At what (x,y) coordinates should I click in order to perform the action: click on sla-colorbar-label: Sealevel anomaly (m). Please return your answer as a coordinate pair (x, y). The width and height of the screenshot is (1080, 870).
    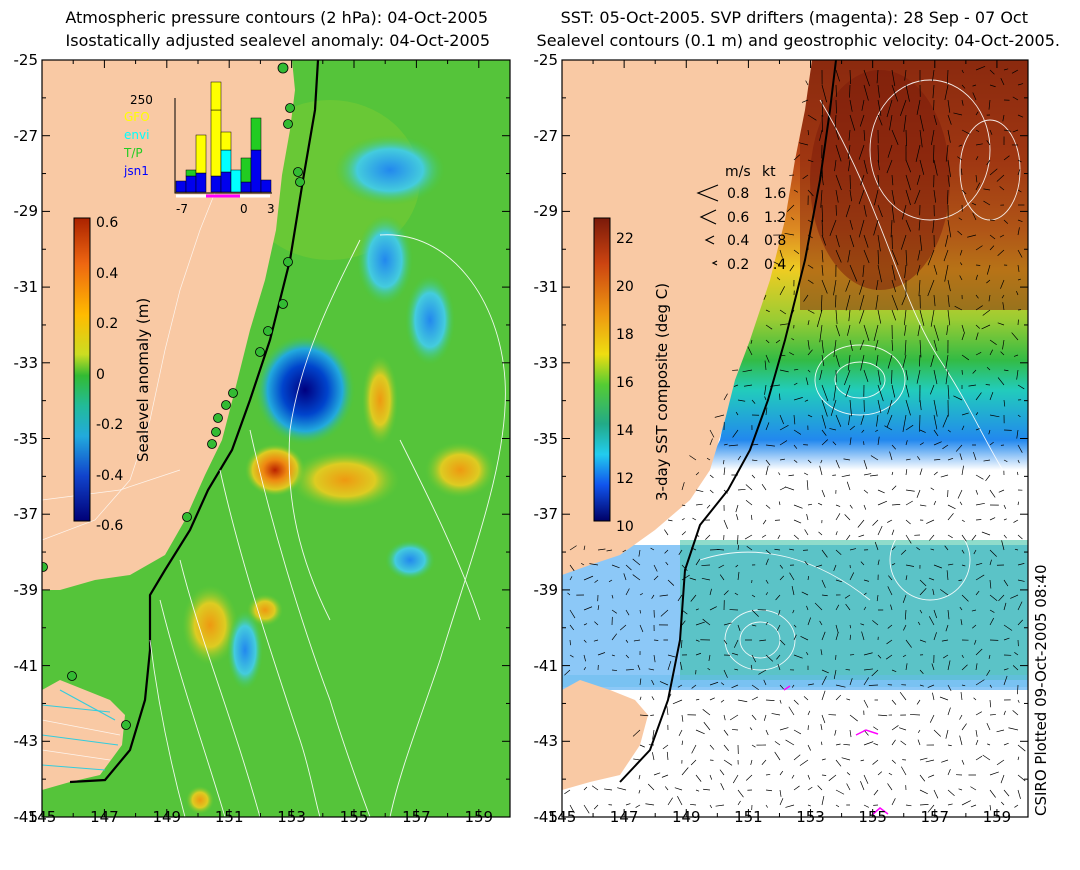
    Looking at the image, I should click on (143, 379).